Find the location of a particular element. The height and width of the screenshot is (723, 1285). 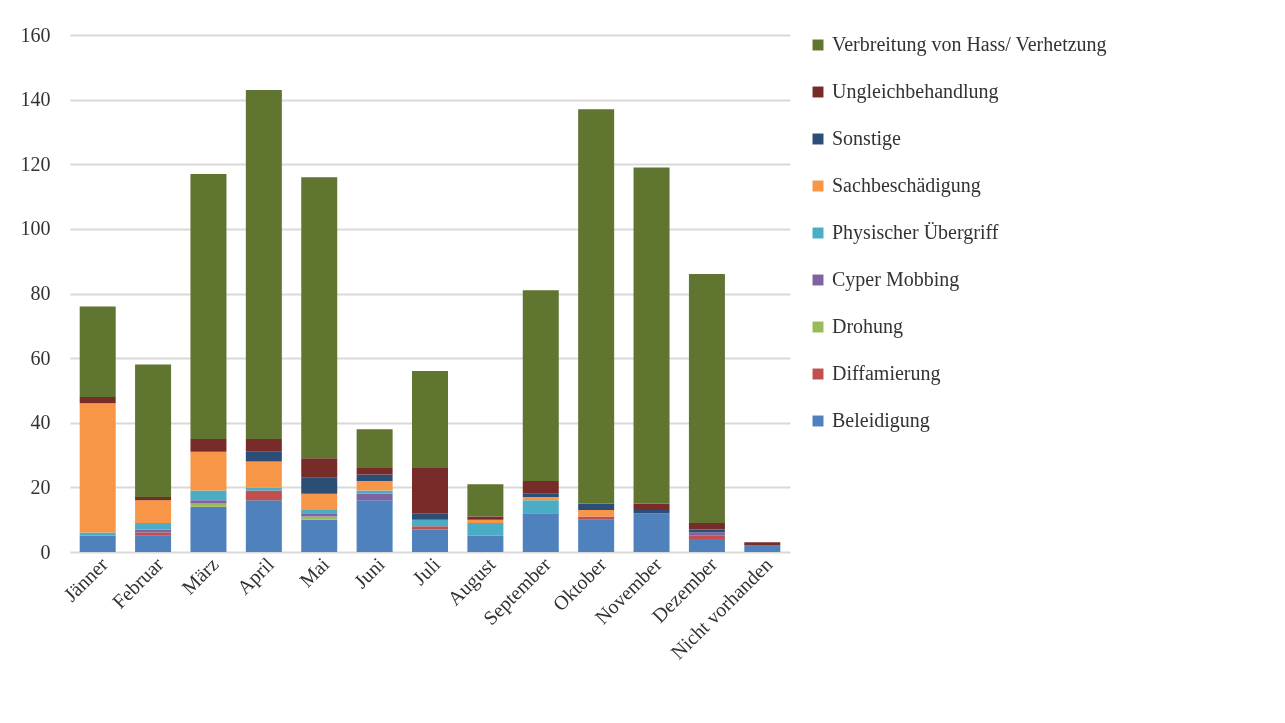

y-tick-label: 60 is located at coordinates (40, 357).